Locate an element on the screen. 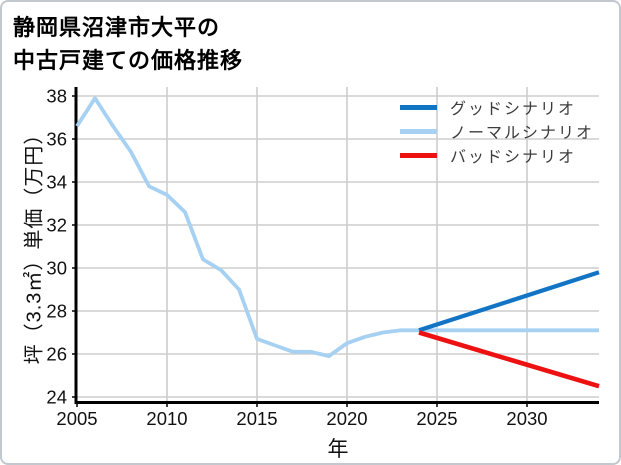 The image size is (621, 465). svg-text: 2025 is located at coordinates (436, 418).